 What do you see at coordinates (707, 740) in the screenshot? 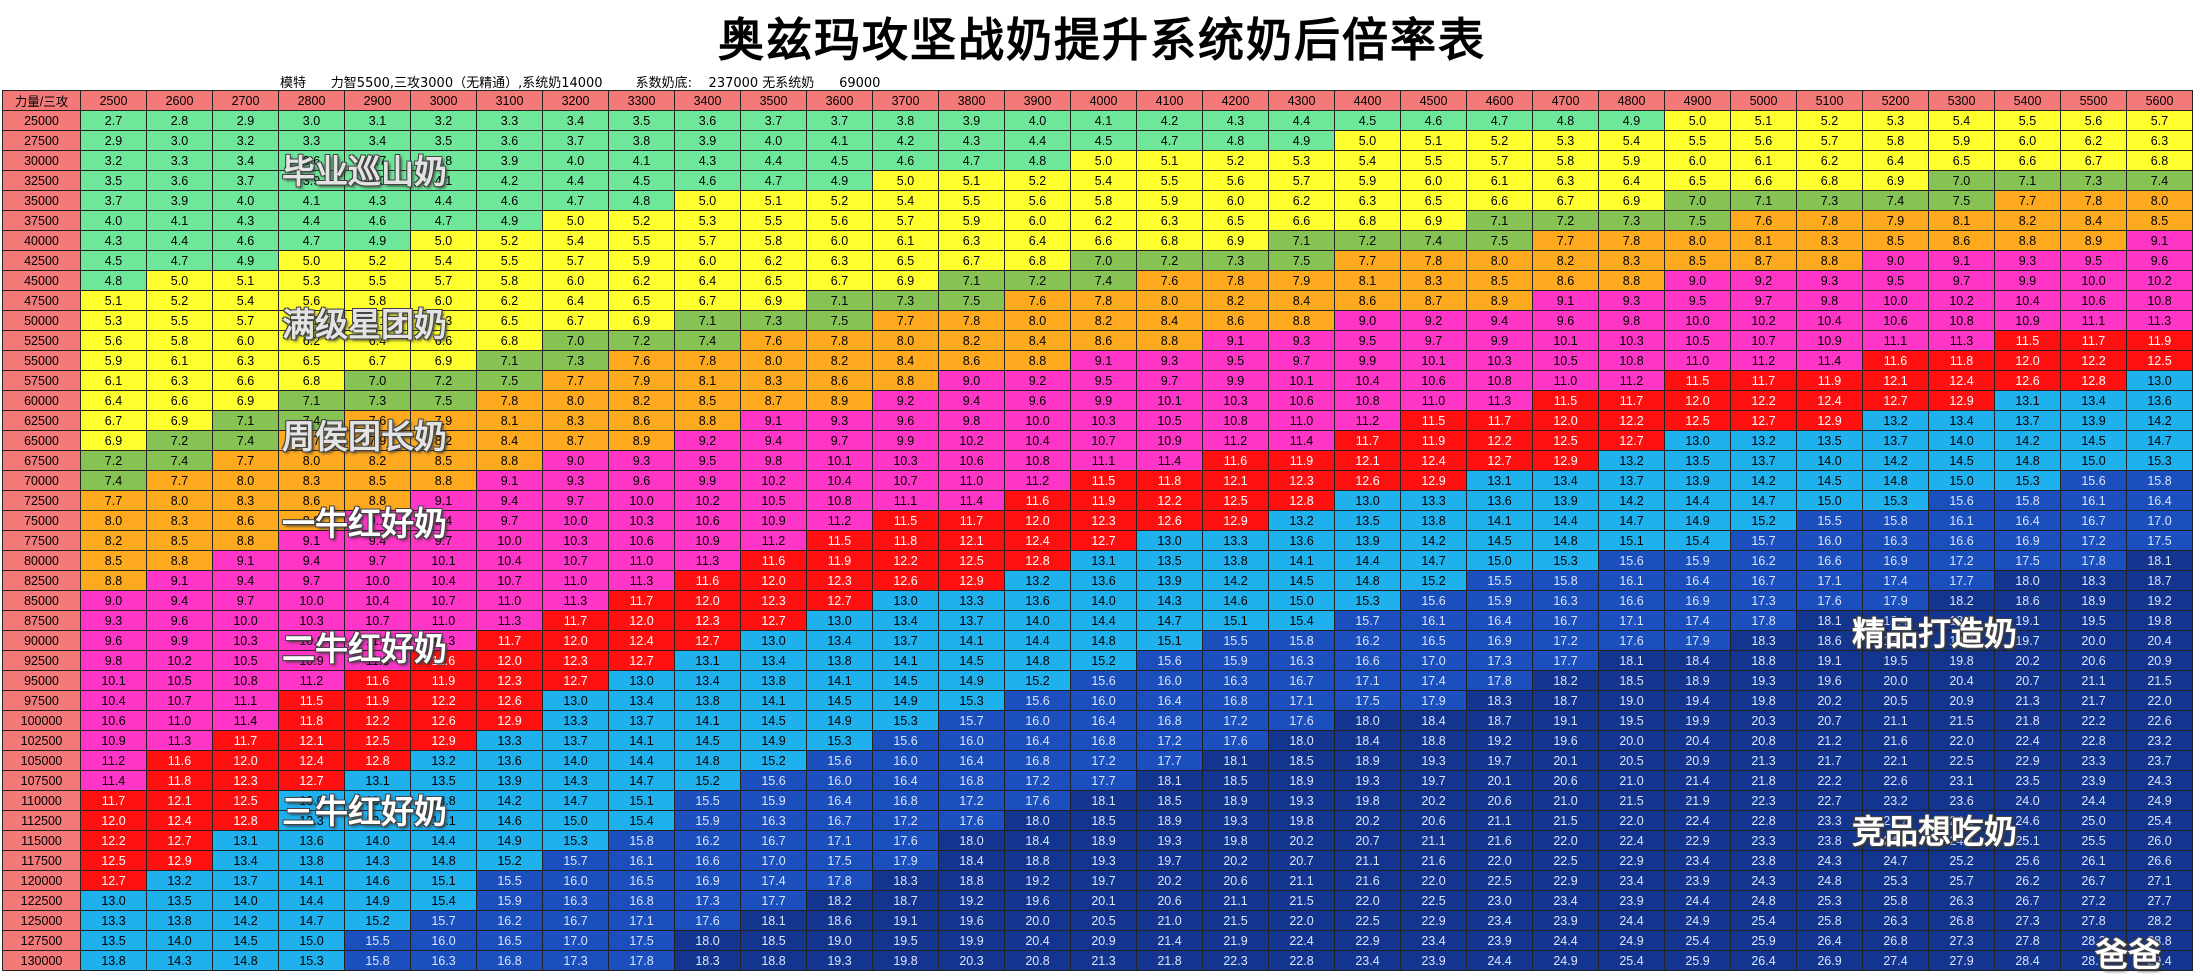
I see `table-cell: 14.5` at bounding box center [707, 740].